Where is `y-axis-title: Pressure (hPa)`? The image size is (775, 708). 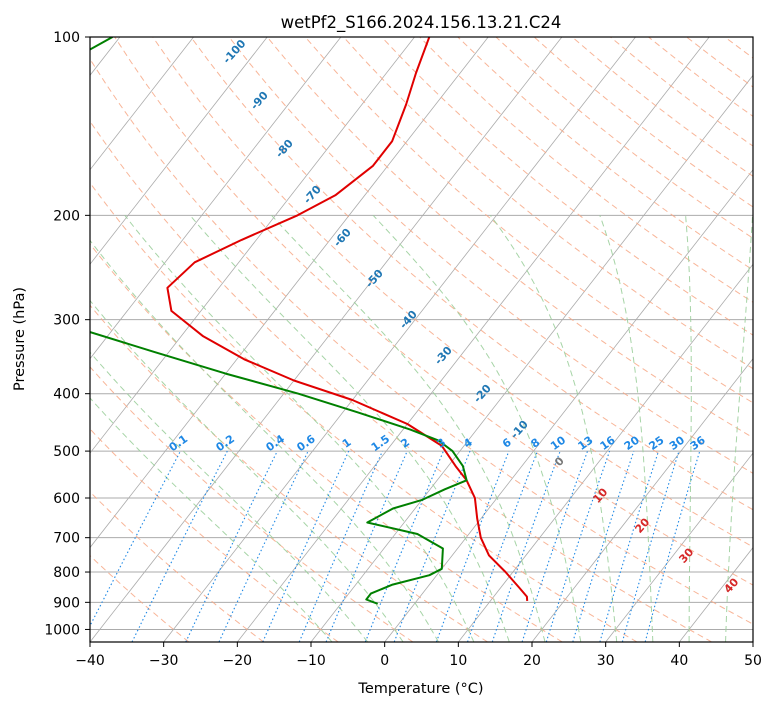
y-axis-title: Pressure (hPa) is located at coordinates (20, 339).